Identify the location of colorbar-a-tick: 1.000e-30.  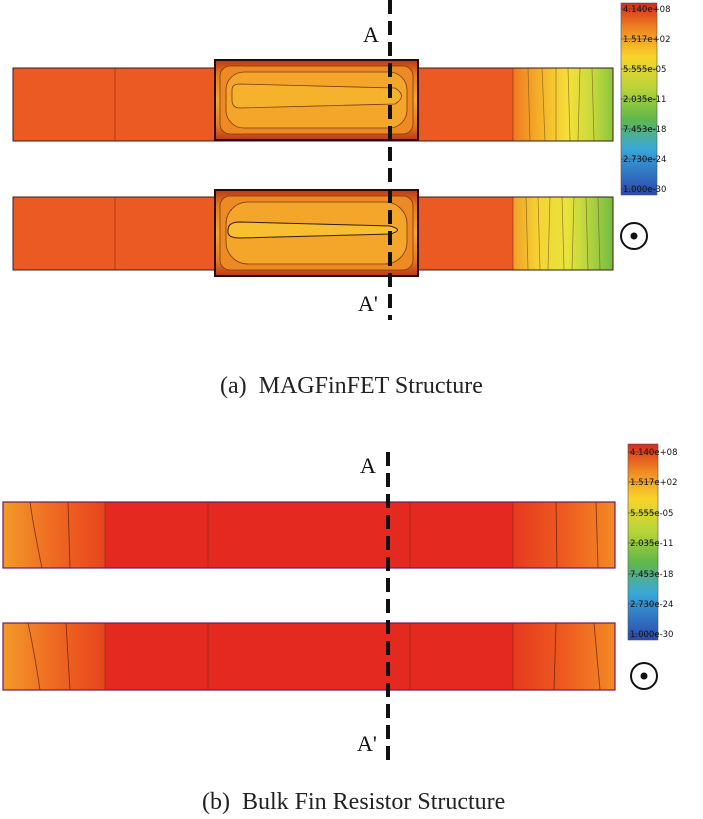
(644, 190).